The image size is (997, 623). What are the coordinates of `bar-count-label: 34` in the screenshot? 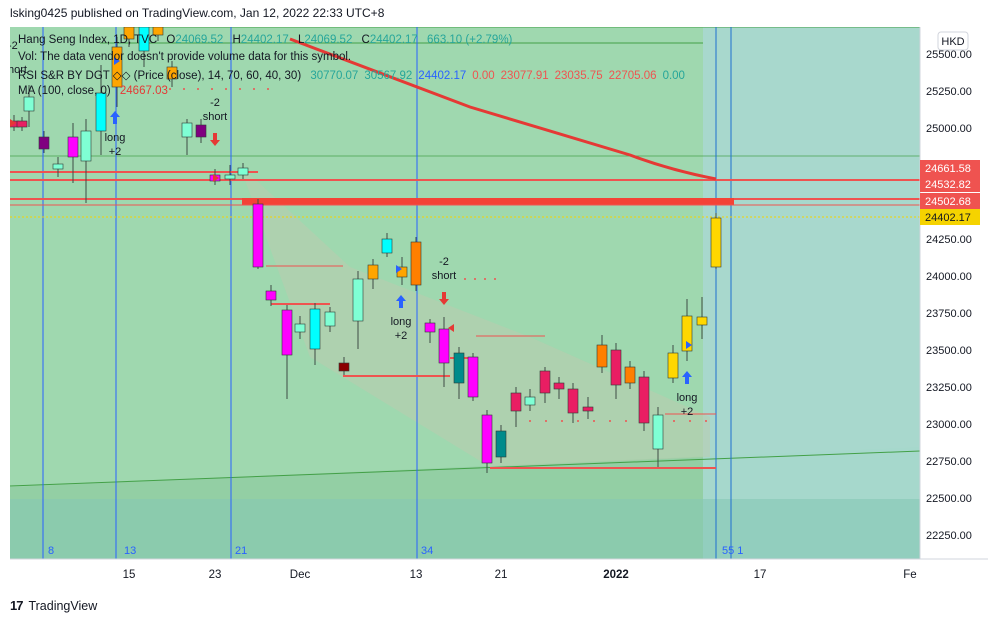 It's located at (427, 551).